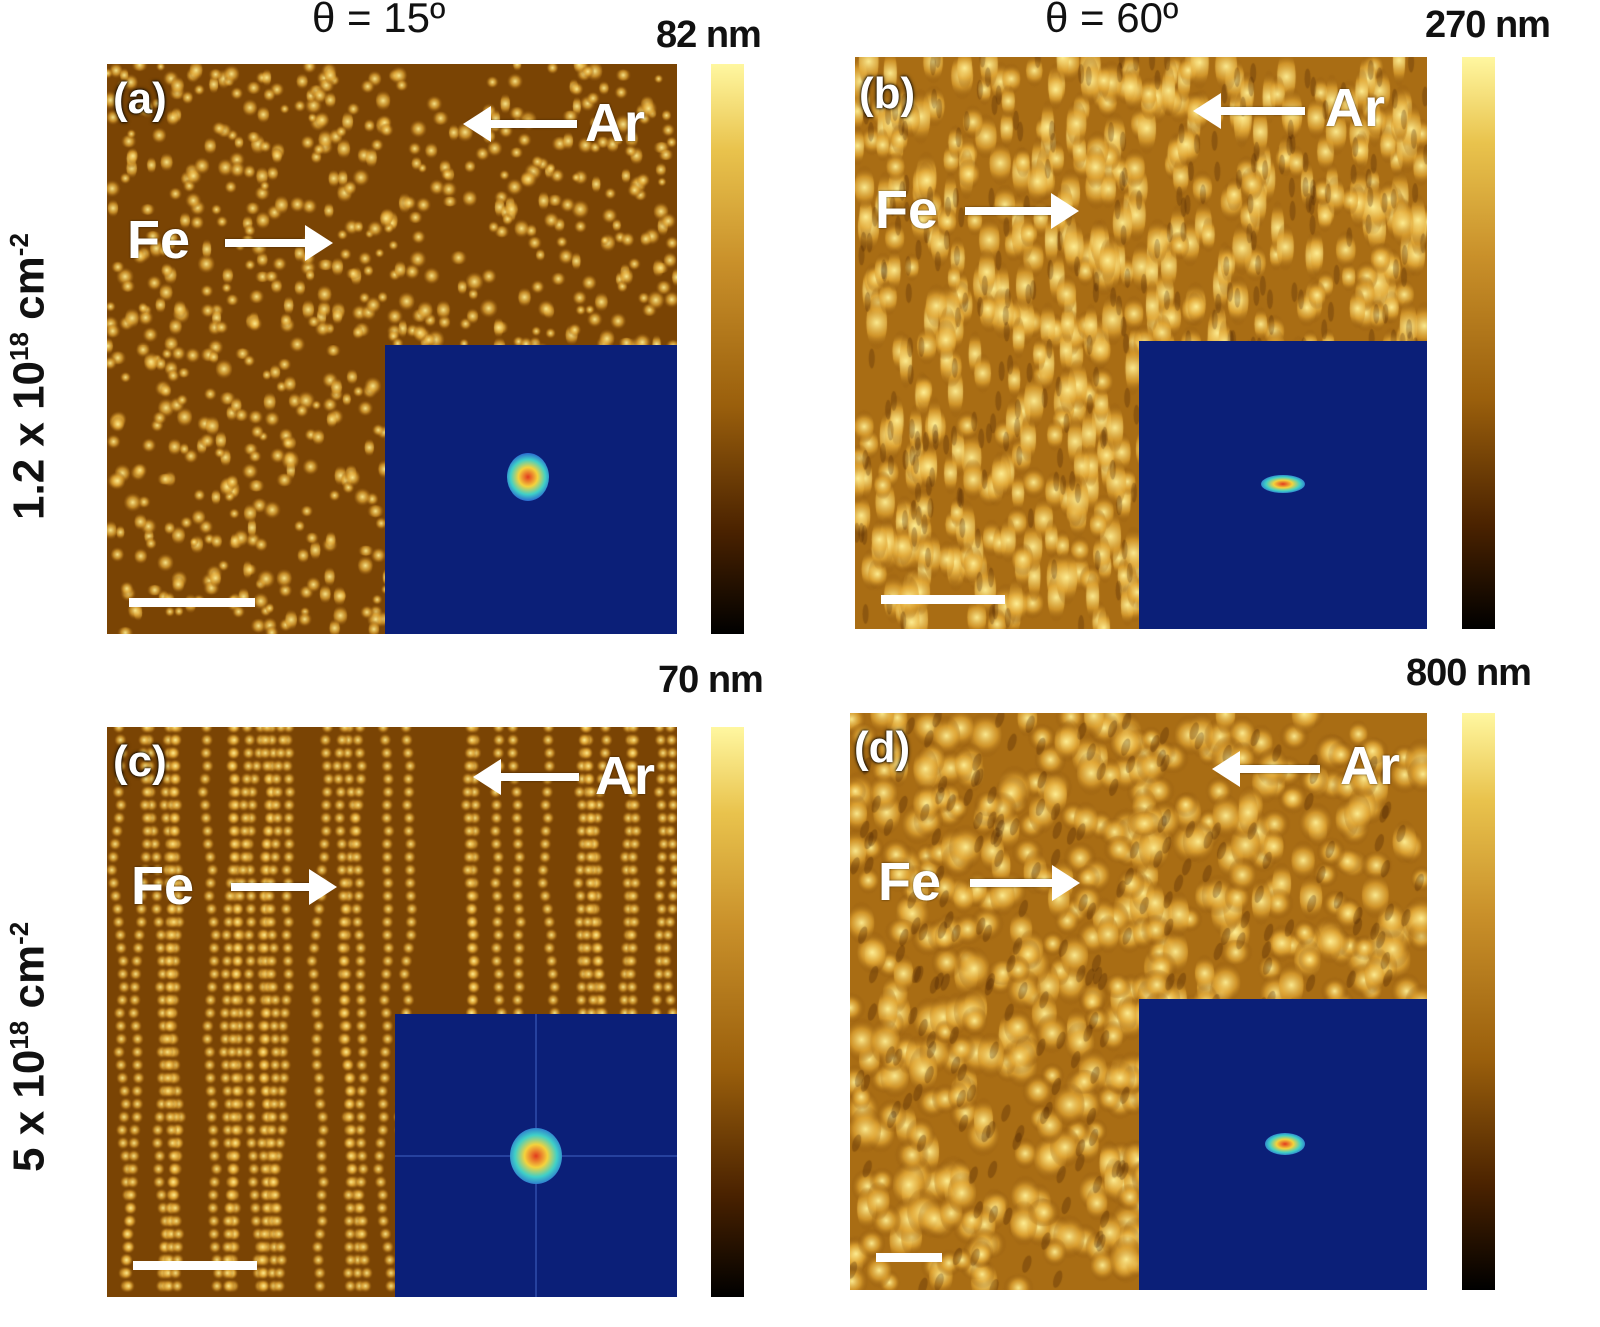  What do you see at coordinates (192, 602) in the screenshot?
I see `scale-bar-a` at bounding box center [192, 602].